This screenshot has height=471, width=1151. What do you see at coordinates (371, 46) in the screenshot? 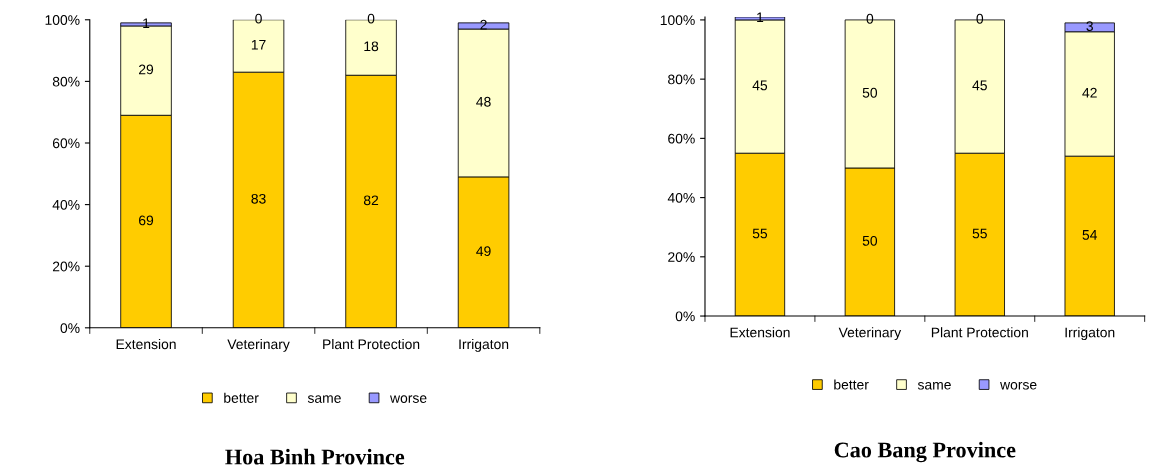
I see `data-label: 18` at bounding box center [371, 46].